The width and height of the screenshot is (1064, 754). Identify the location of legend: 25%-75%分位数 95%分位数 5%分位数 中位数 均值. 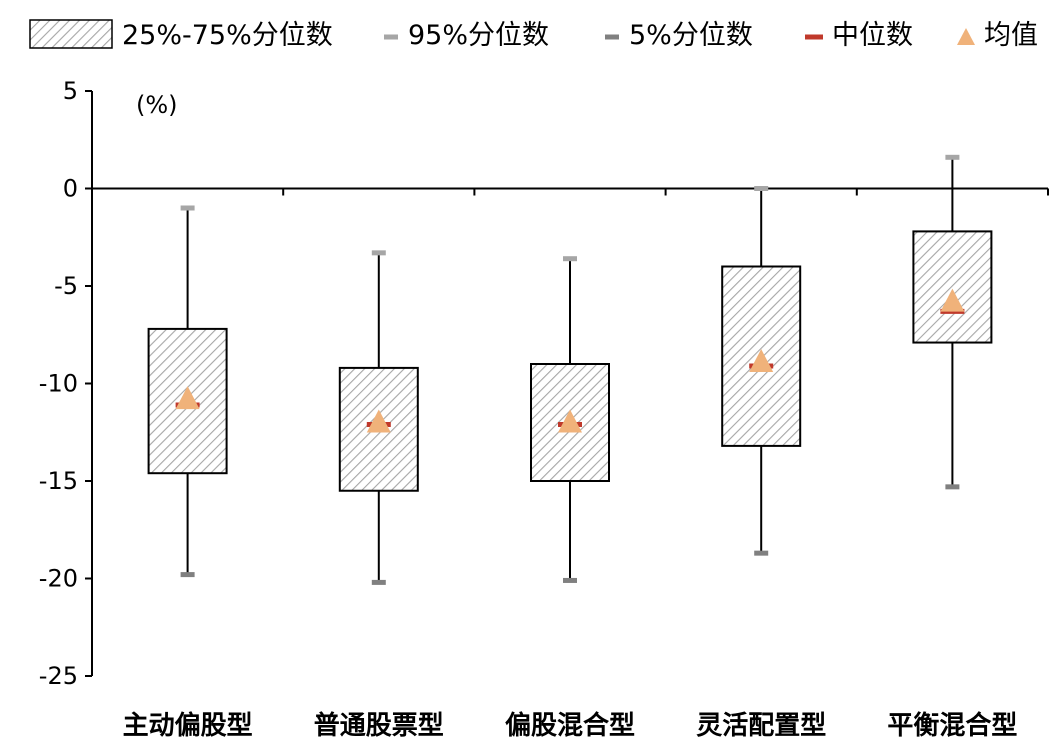
(533, 35).